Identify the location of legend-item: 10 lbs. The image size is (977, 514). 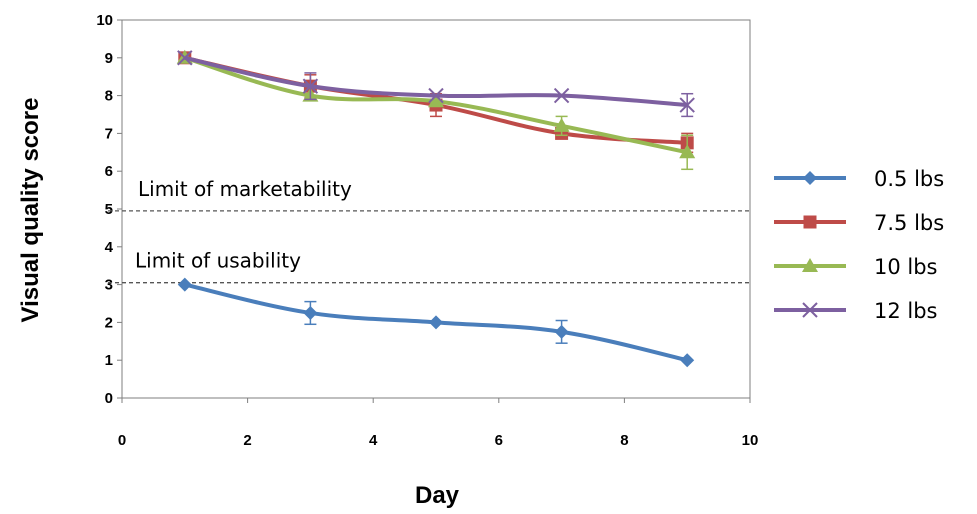
(856, 267).